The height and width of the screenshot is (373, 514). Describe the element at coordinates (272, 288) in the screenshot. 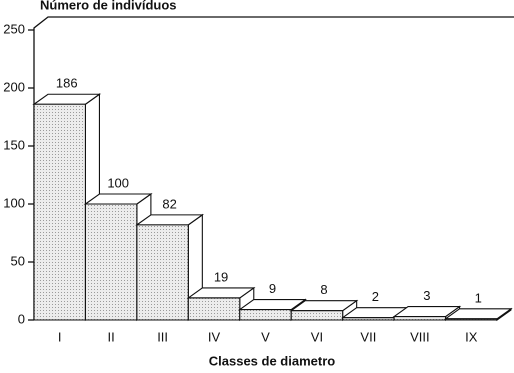

I see `value-label: 9` at that location.